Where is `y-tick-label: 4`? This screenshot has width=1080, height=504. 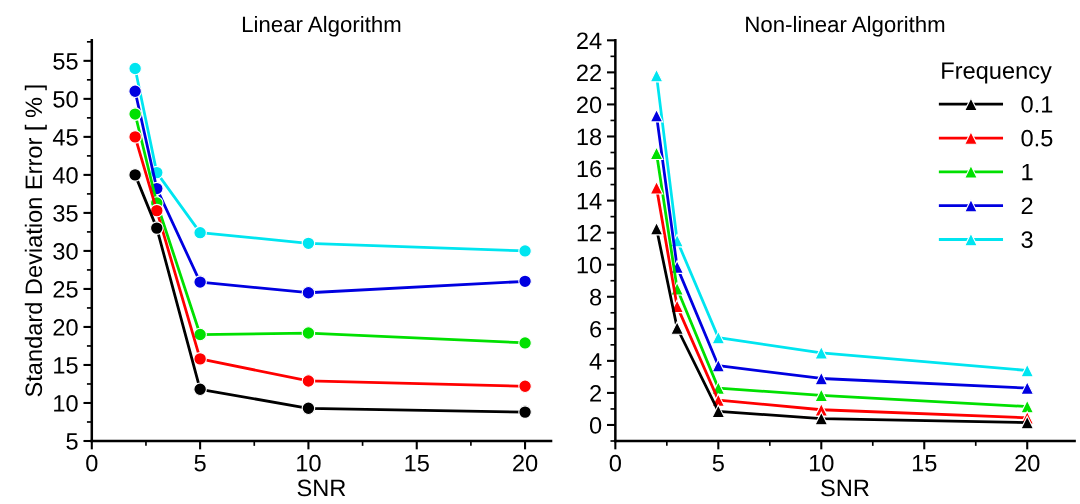 y-tick-label: 4 is located at coordinates (595, 361).